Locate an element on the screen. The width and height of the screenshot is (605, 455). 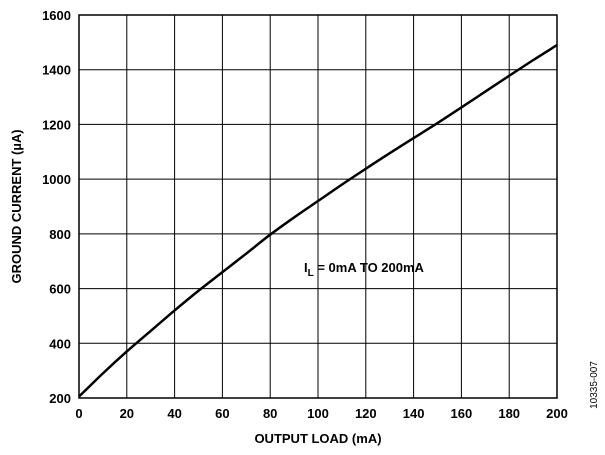
y-tick-label: 1400 is located at coordinates (56, 70).